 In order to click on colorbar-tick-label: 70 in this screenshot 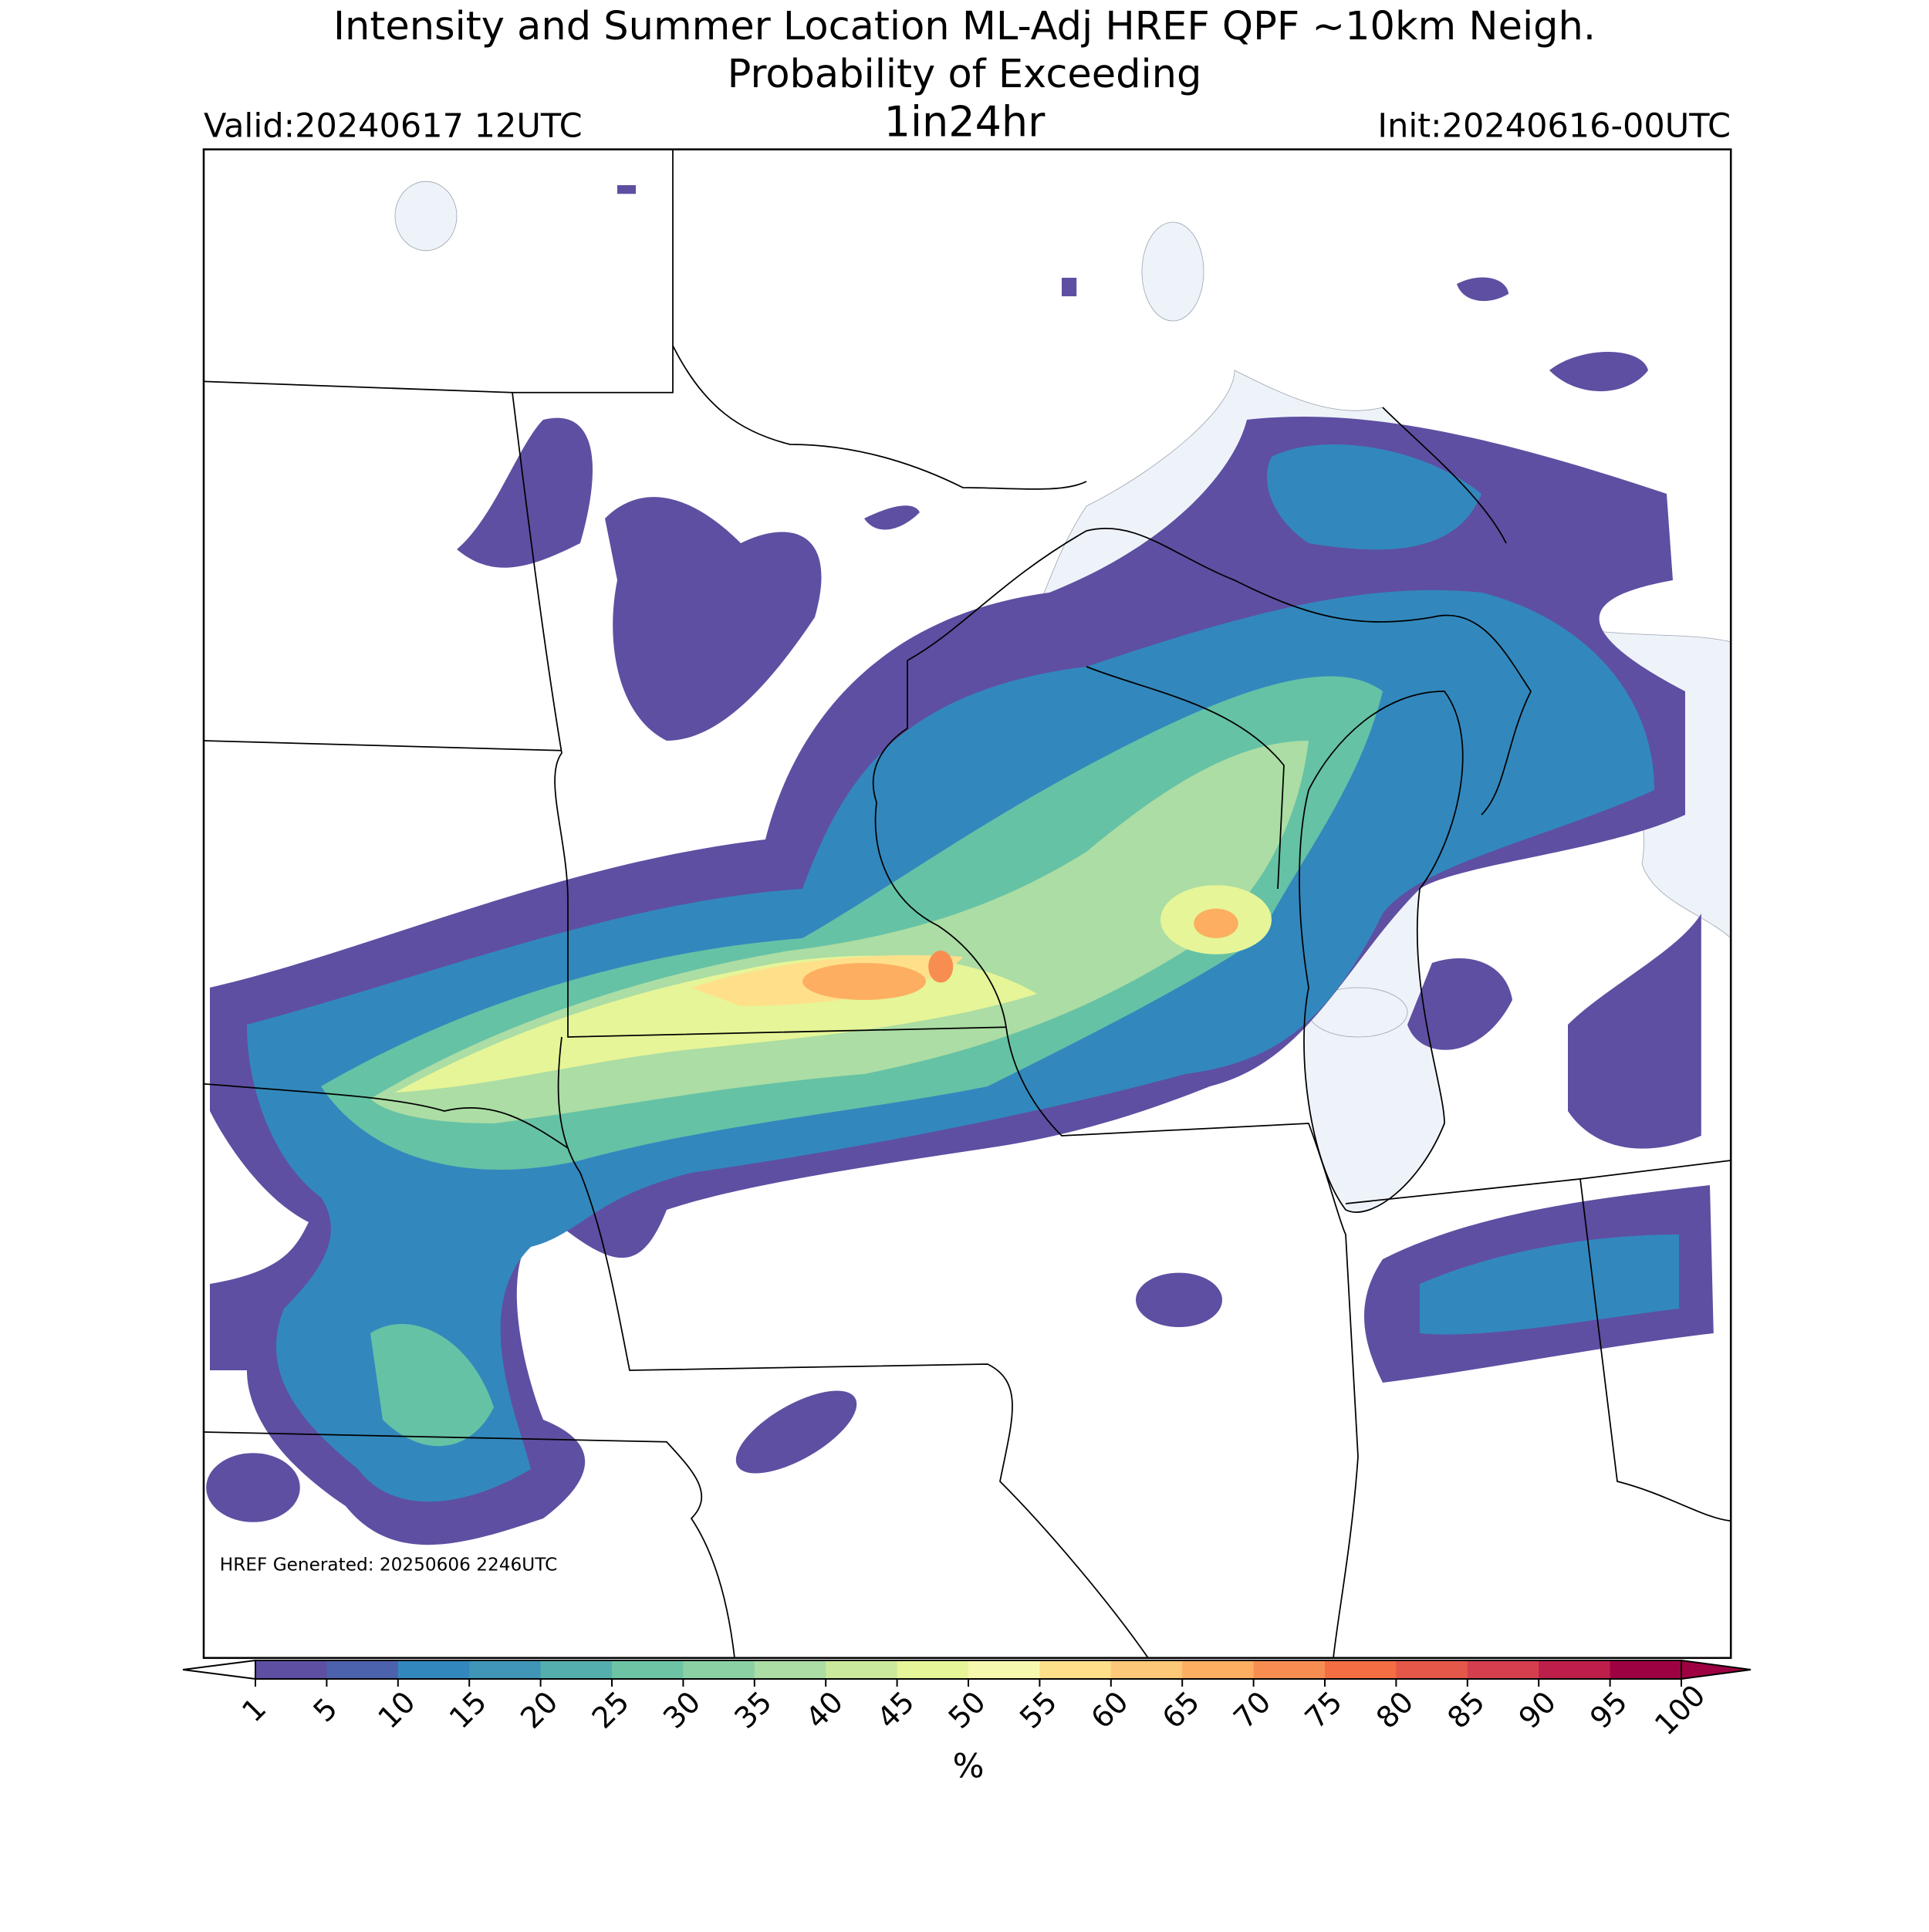, I will do `click(1252, 1710)`.